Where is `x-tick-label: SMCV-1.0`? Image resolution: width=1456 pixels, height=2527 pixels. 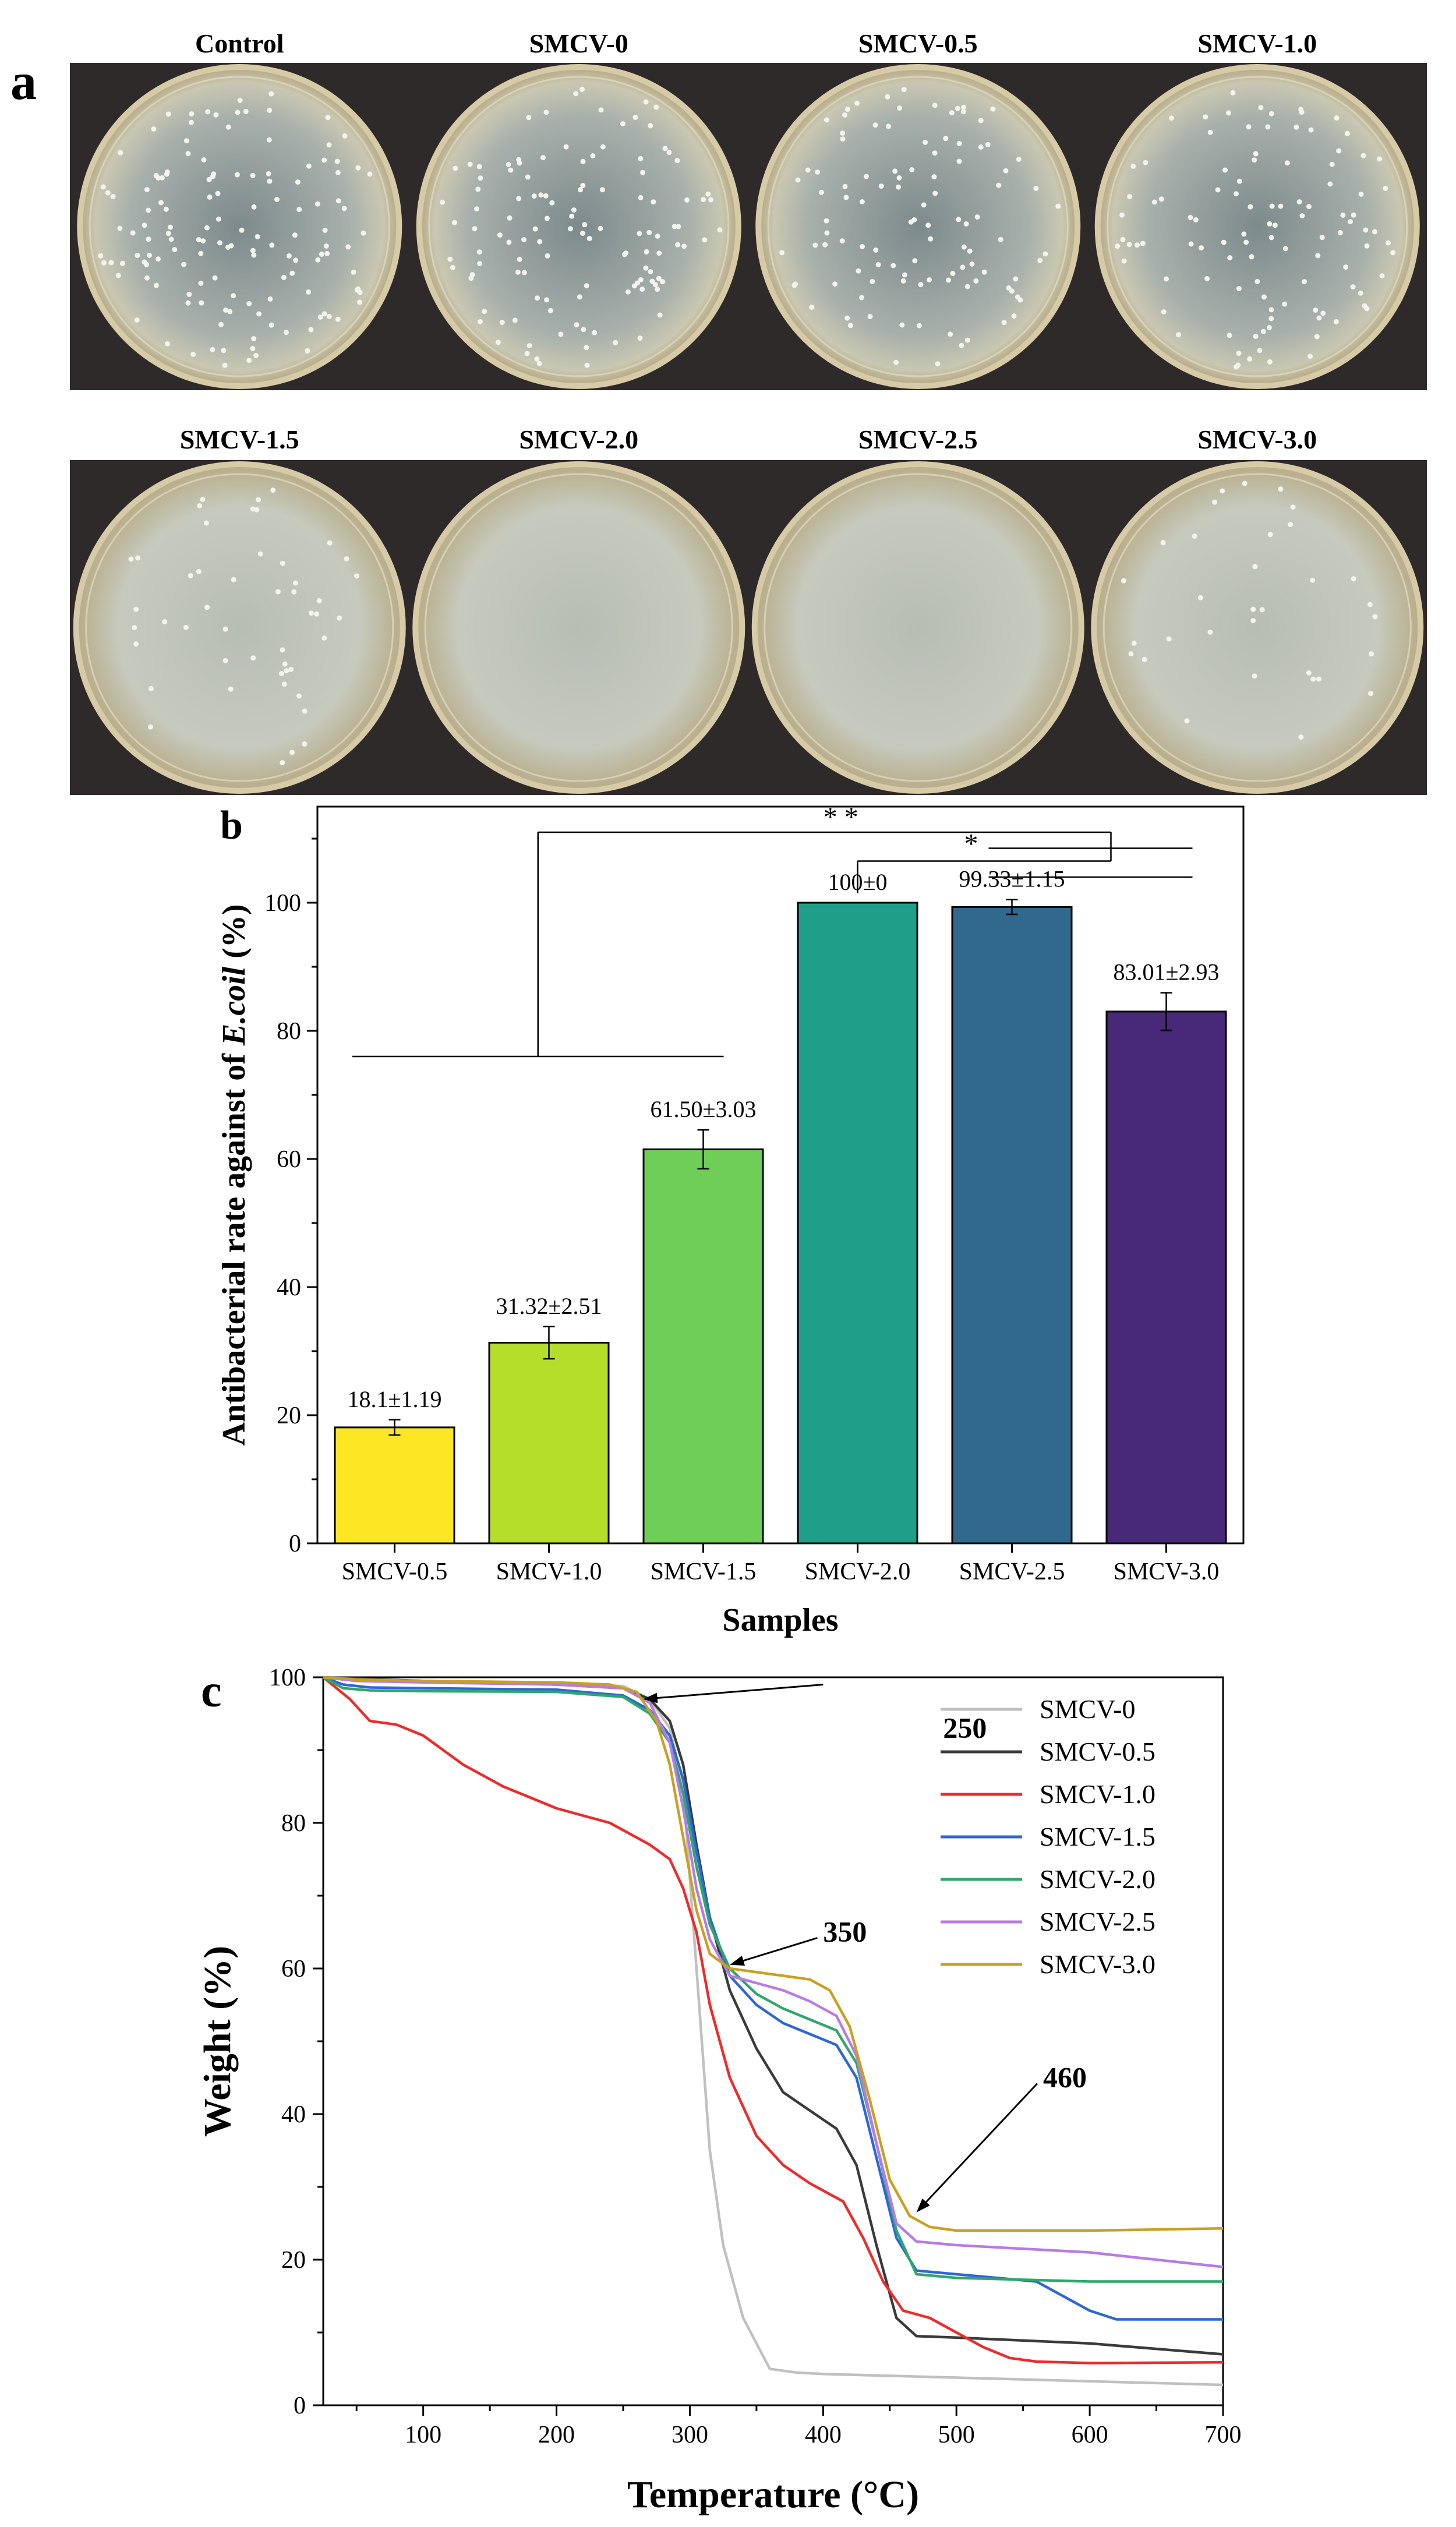 x-tick-label: SMCV-1.0 is located at coordinates (549, 1572).